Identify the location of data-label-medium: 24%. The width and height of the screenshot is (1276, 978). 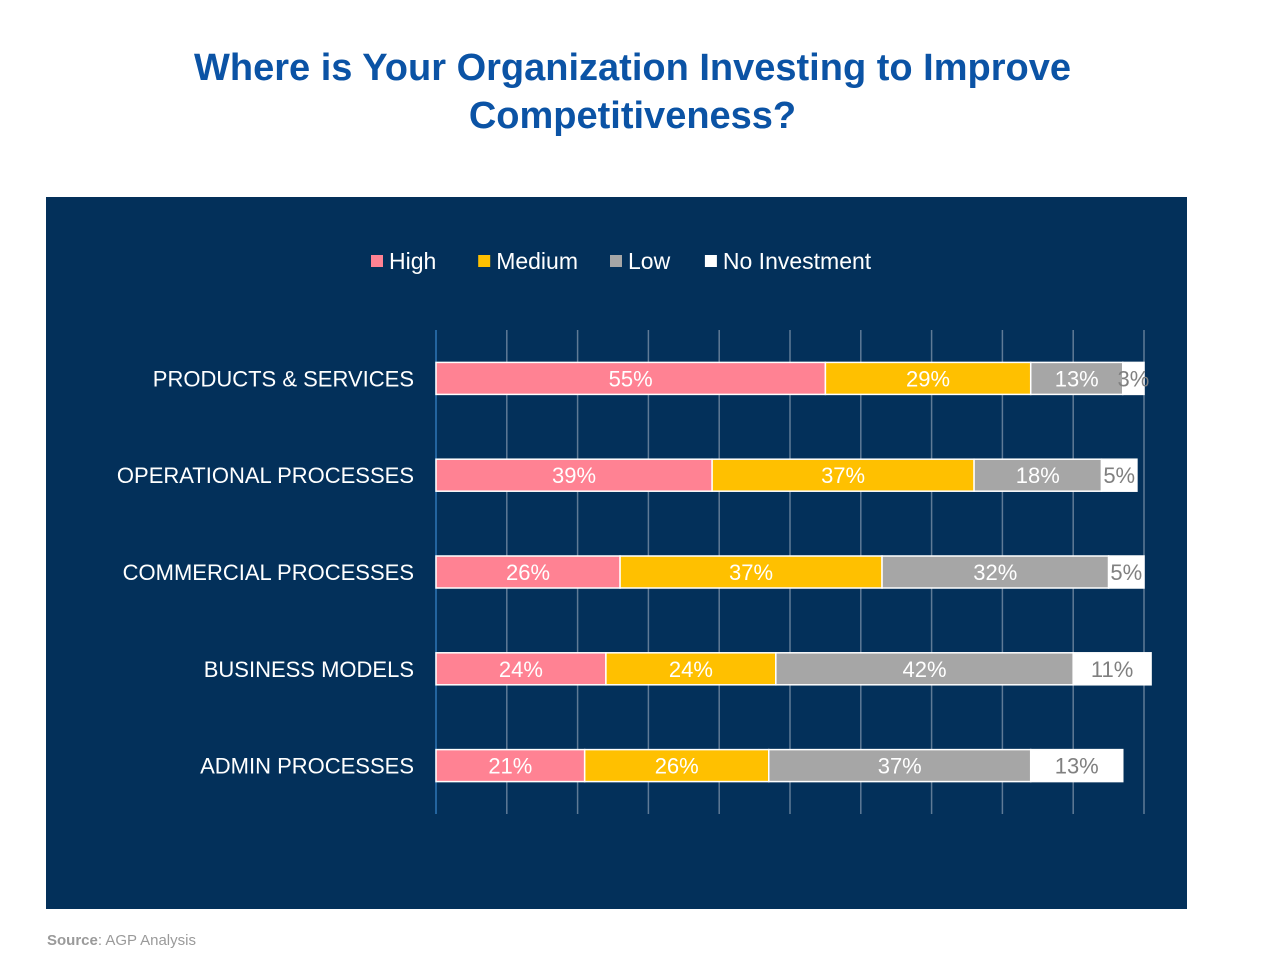
(691, 669).